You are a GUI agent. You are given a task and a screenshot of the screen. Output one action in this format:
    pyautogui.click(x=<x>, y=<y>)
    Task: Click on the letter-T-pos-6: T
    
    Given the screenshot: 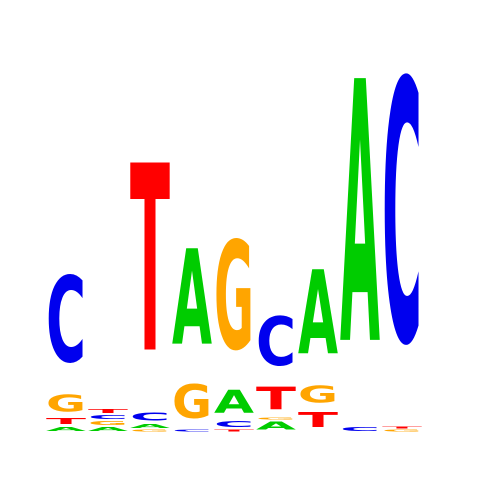 What is the action you would take?
    pyautogui.click(x=276, y=399)
    